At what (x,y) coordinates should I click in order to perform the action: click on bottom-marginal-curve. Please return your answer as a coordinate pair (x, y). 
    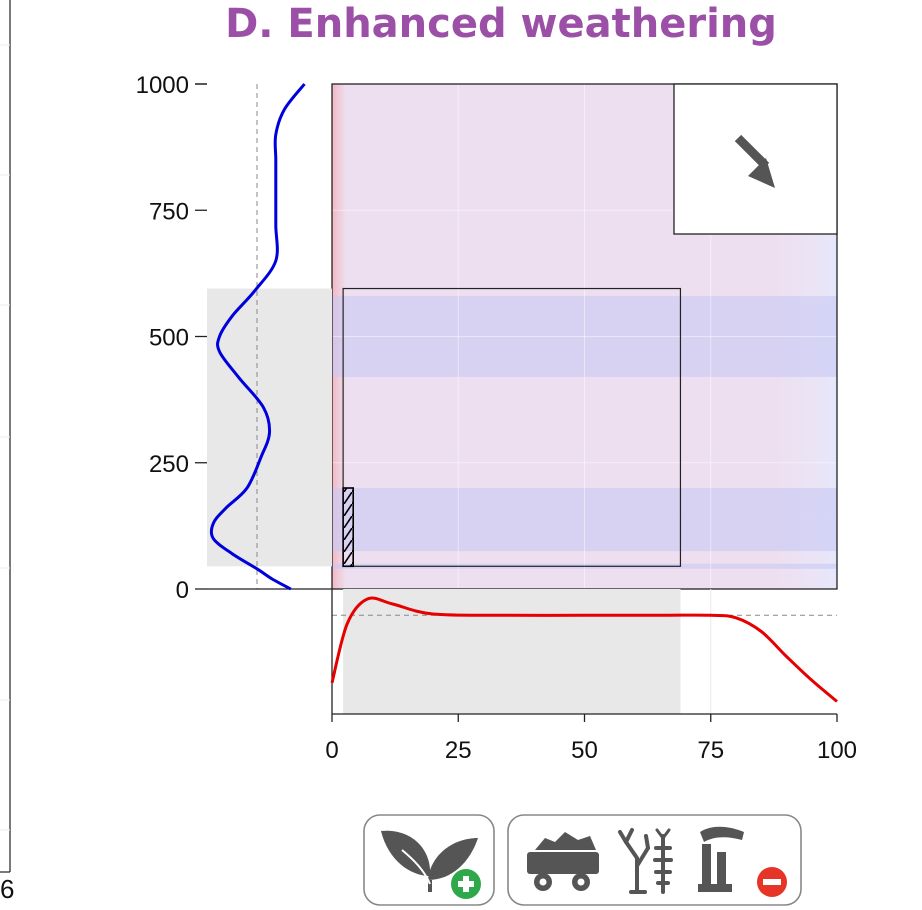
    Looking at the image, I should click on (584, 649).